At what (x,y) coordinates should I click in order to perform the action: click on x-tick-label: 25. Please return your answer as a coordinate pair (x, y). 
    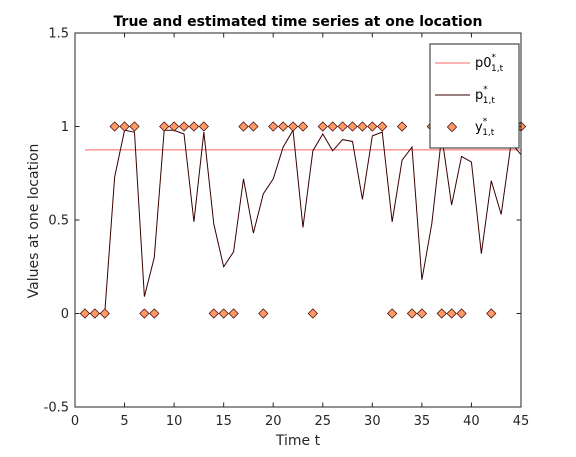
    Looking at the image, I should click on (323, 421).